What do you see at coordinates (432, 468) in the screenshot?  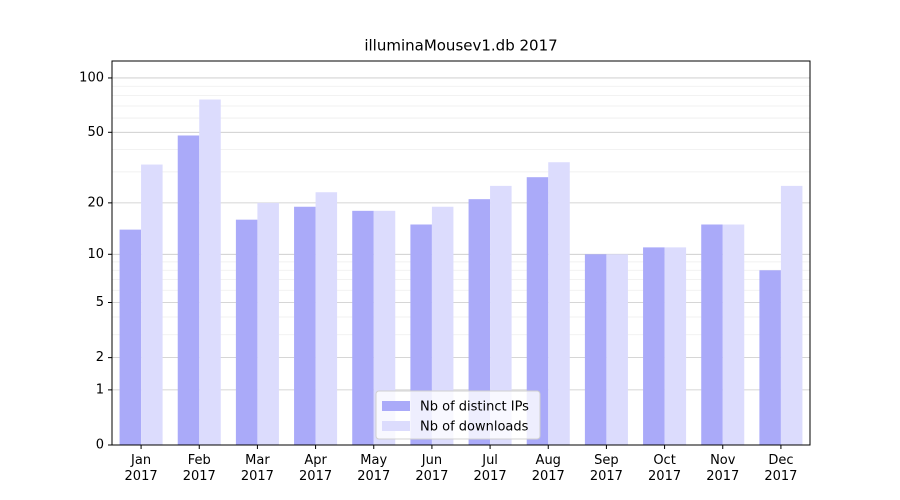 I see `x-tick-label: Jun 2017` at bounding box center [432, 468].